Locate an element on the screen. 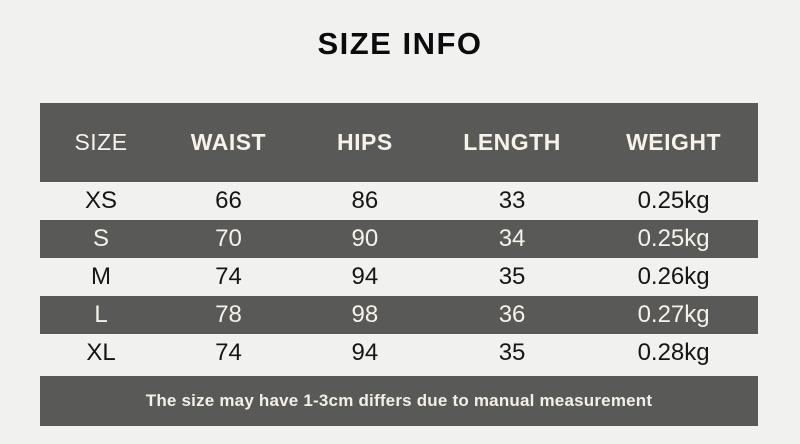  cell-size: S is located at coordinates (101, 238).